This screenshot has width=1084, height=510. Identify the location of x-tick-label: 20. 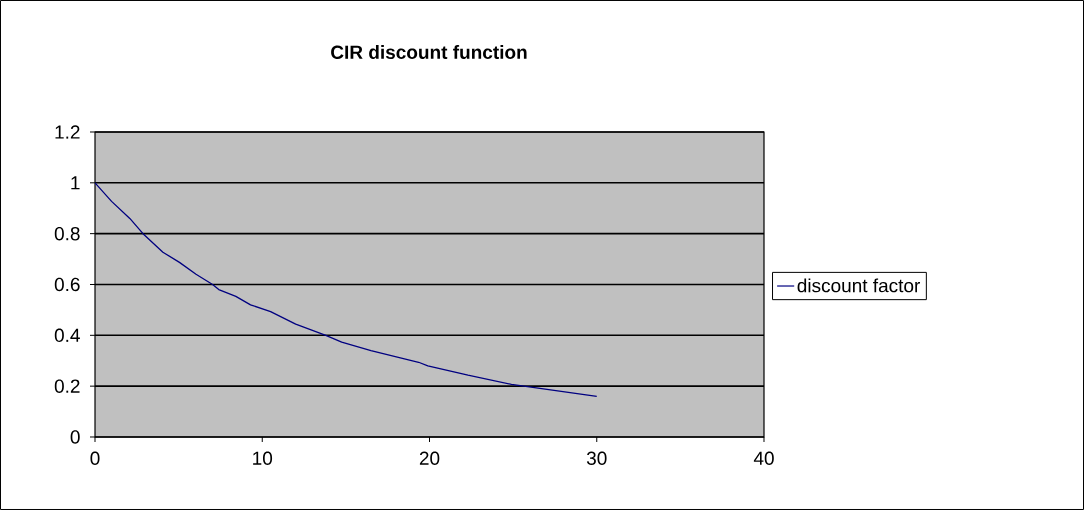
(429, 458).